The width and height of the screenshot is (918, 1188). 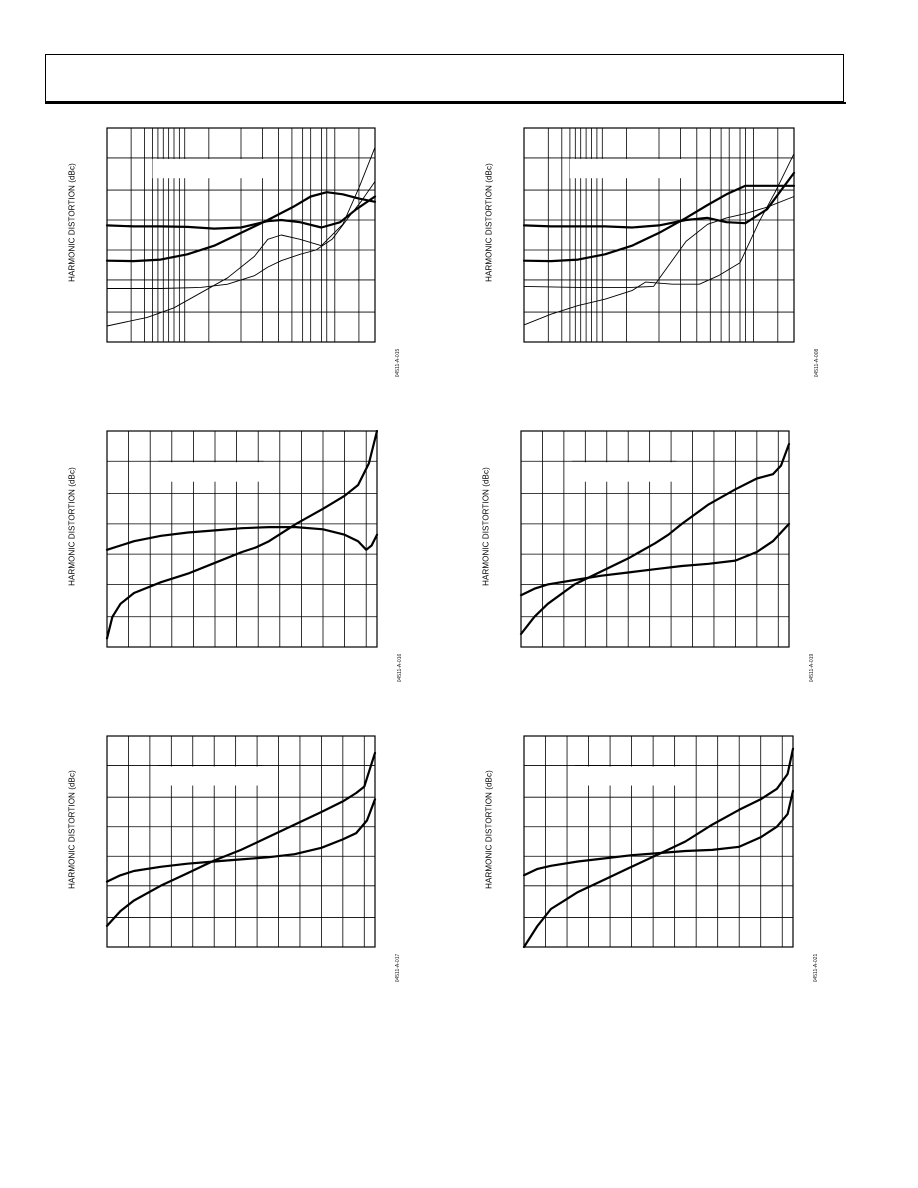 I want to click on figure-id: 04511-A-016, so click(x=400, y=668).